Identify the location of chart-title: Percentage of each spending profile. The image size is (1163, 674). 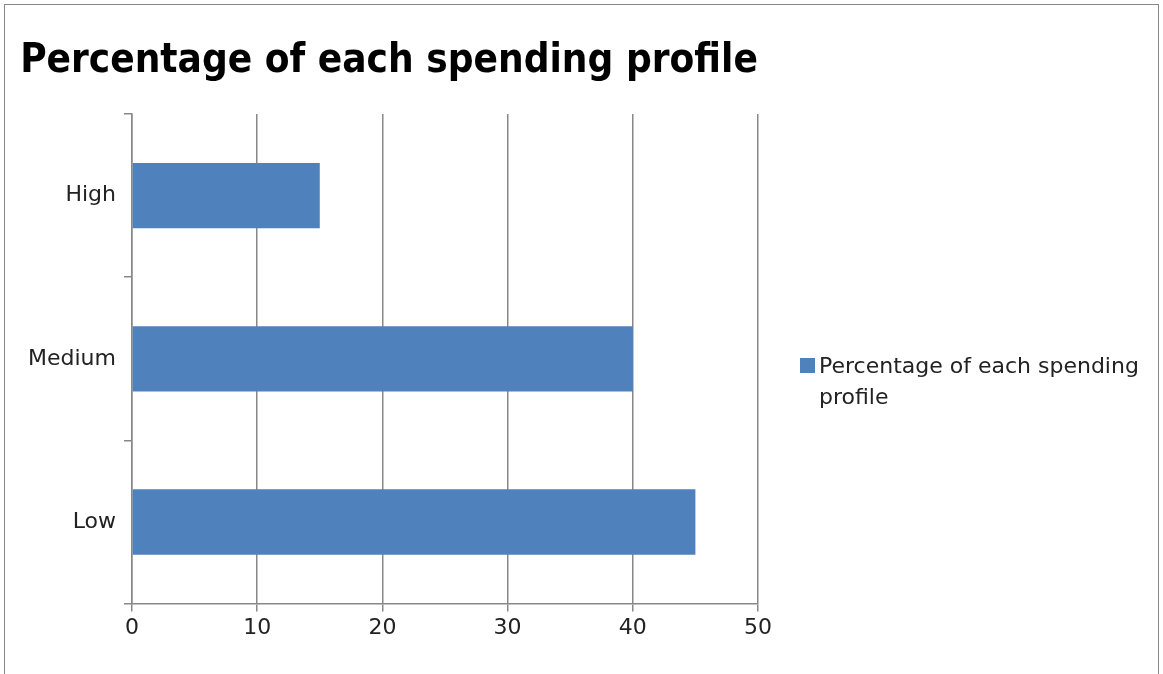
(389, 58).